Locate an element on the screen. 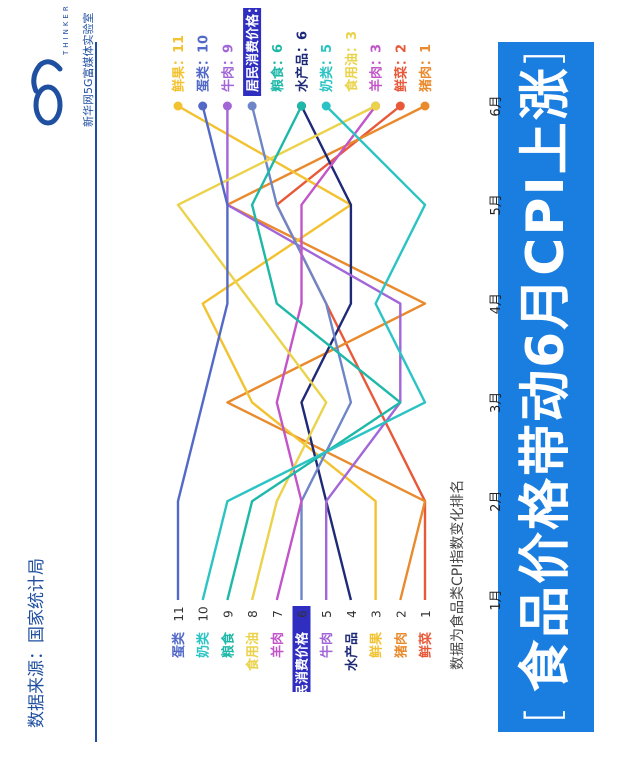  data-source: 数据来源：国家统计局 is located at coordinates (37, 643).